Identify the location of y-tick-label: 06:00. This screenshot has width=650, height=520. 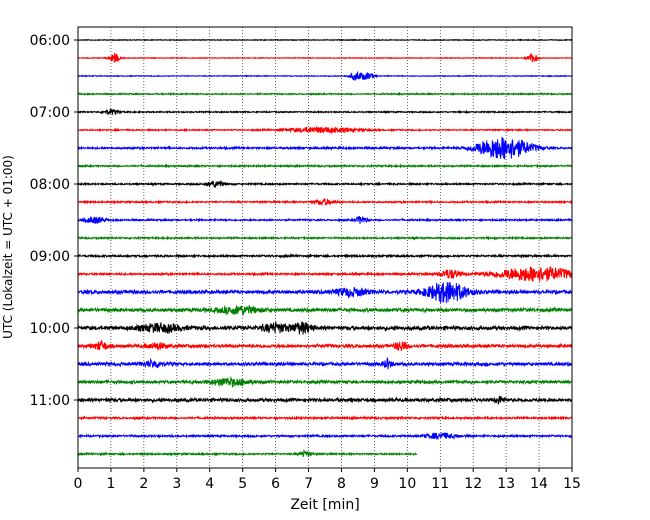
(50, 41).